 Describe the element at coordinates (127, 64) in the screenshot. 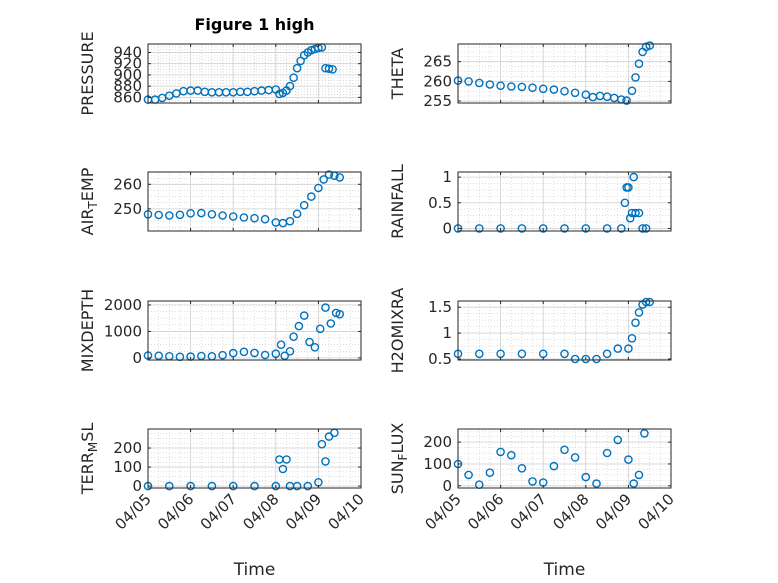

I see `y-tick-label: 920` at that location.